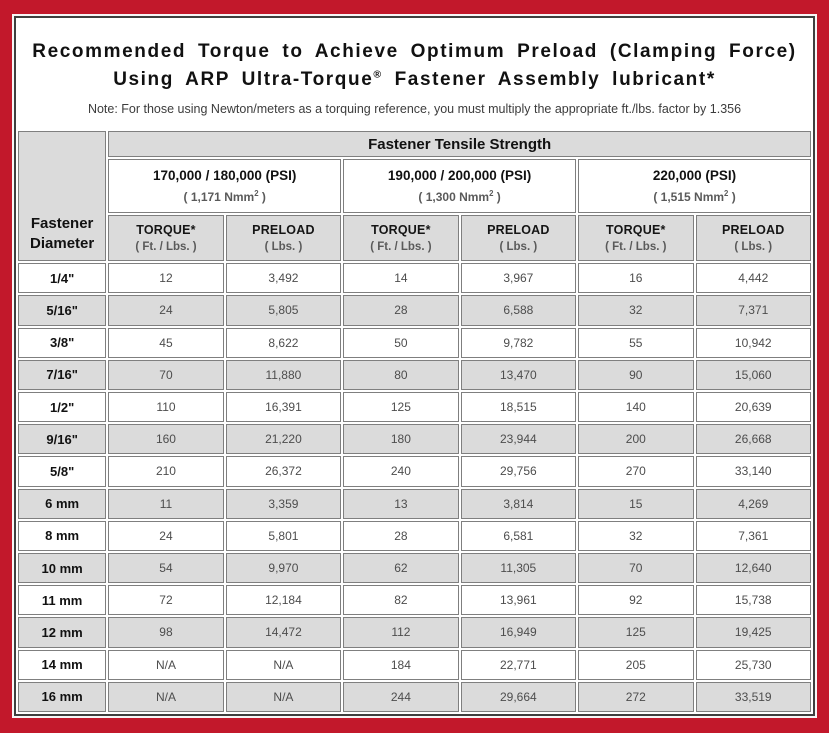 Image resolution: width=829 pixels, height=733 pixels. I want to click on value-cell: 14, so click(401, 278).